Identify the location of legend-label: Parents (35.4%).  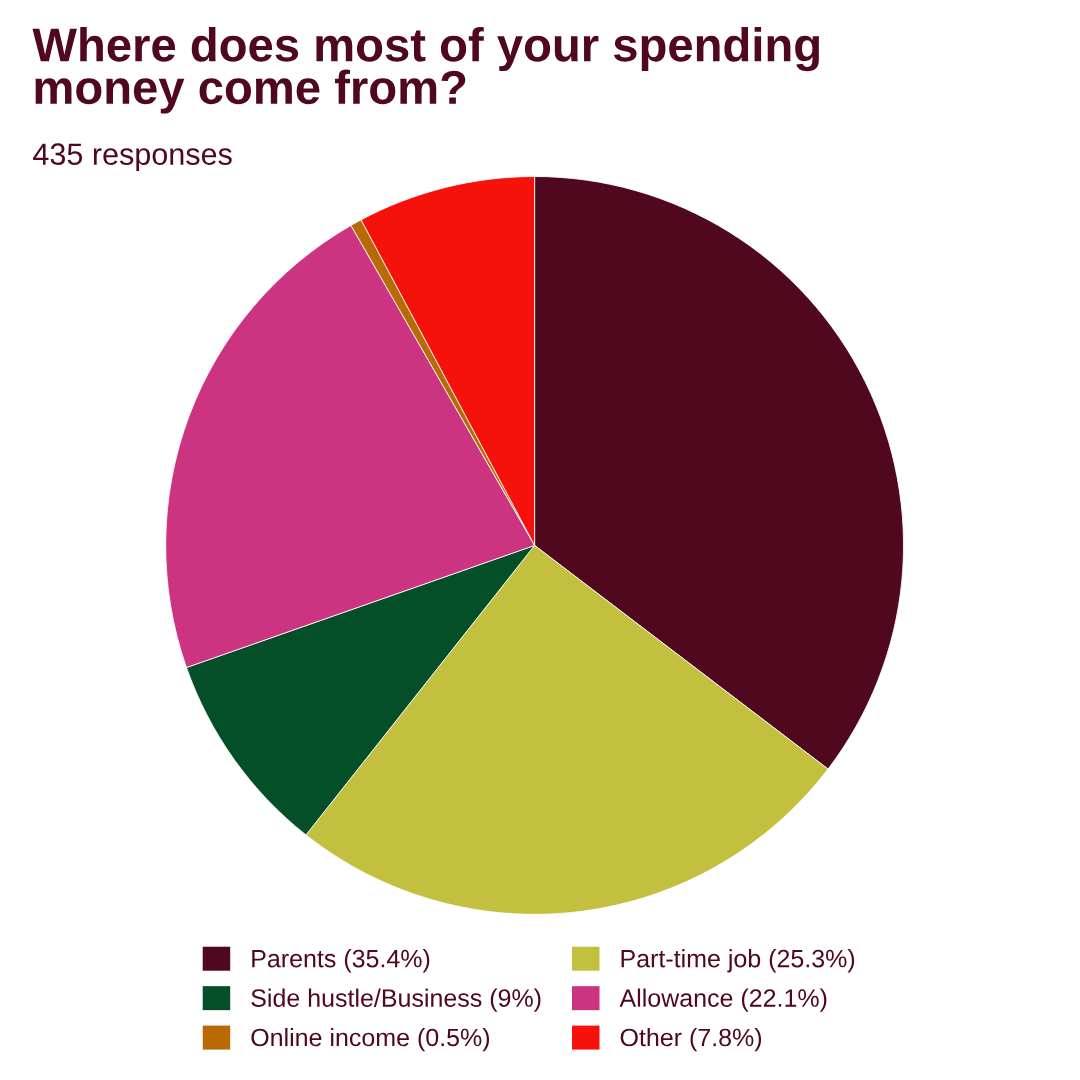
(341, 961).